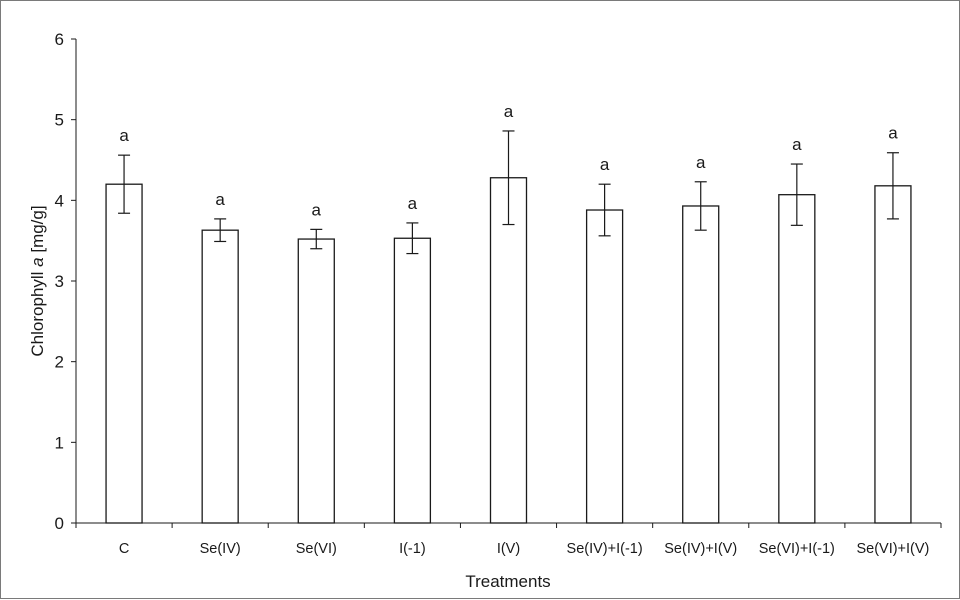  What do you see at coordinates (37, 261) in the screenshot?
I see `y-axis-title-italic: a` at bounding box center [37, 261].